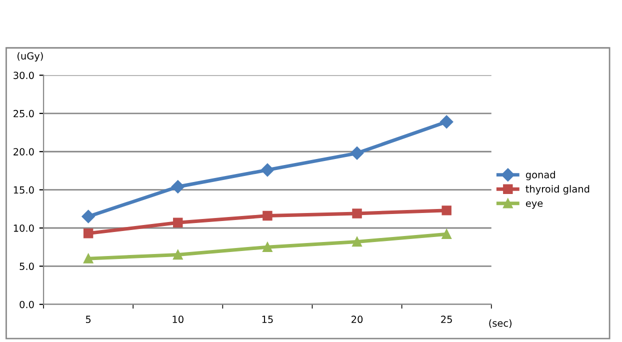  I want to click on x-axis-title: (sec), so click(500, 323).